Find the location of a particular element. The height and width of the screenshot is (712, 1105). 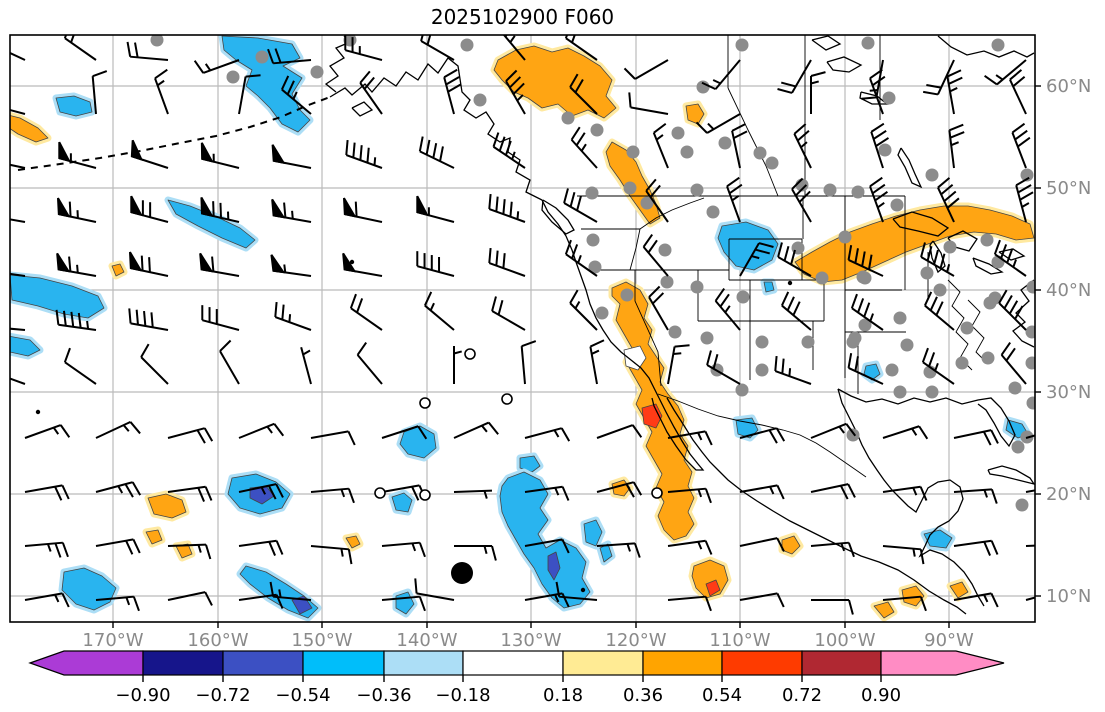

coastline is located at coordinates (174, 133).